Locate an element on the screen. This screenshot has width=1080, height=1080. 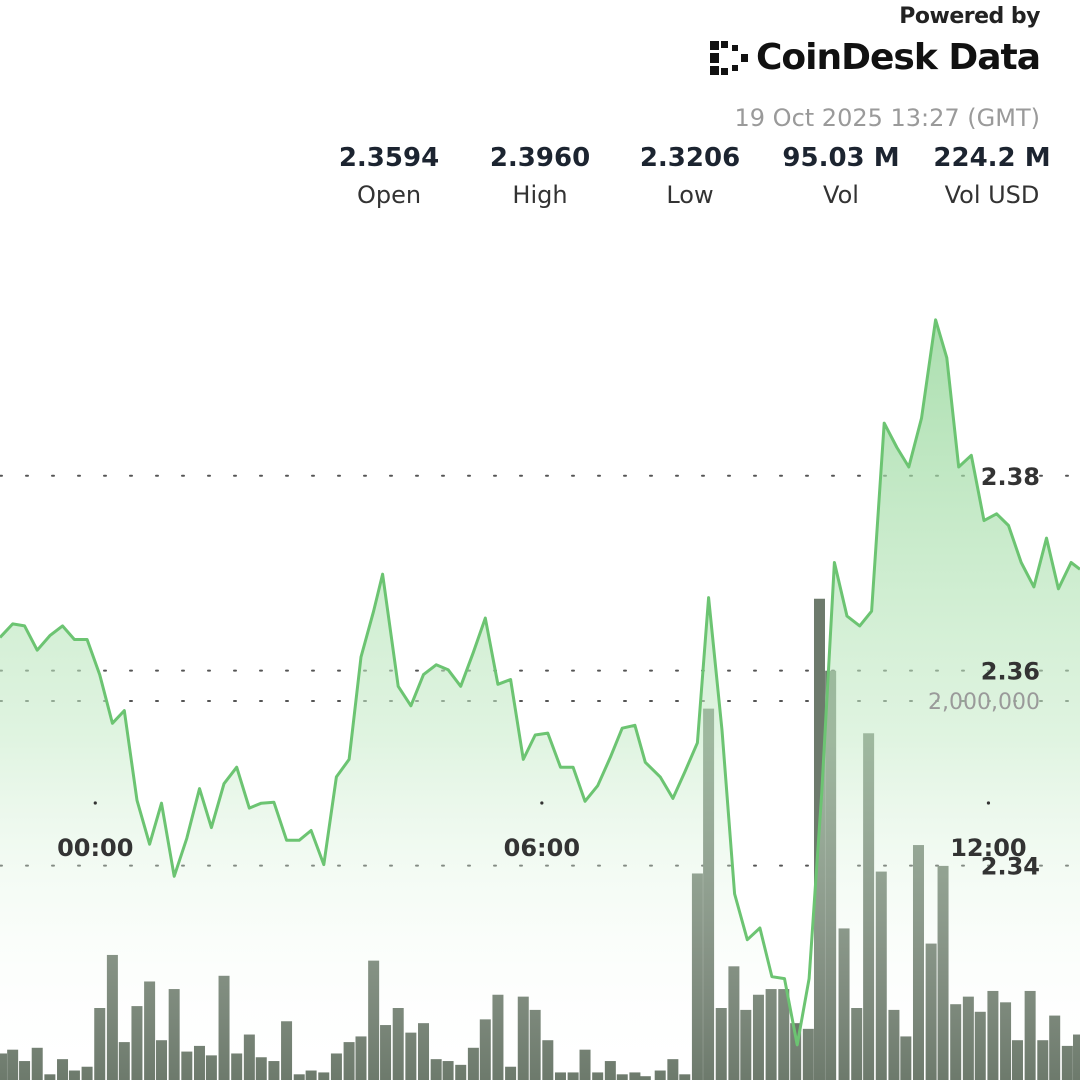
powered-by-text: Powered by is located at coordinates (969, 16).